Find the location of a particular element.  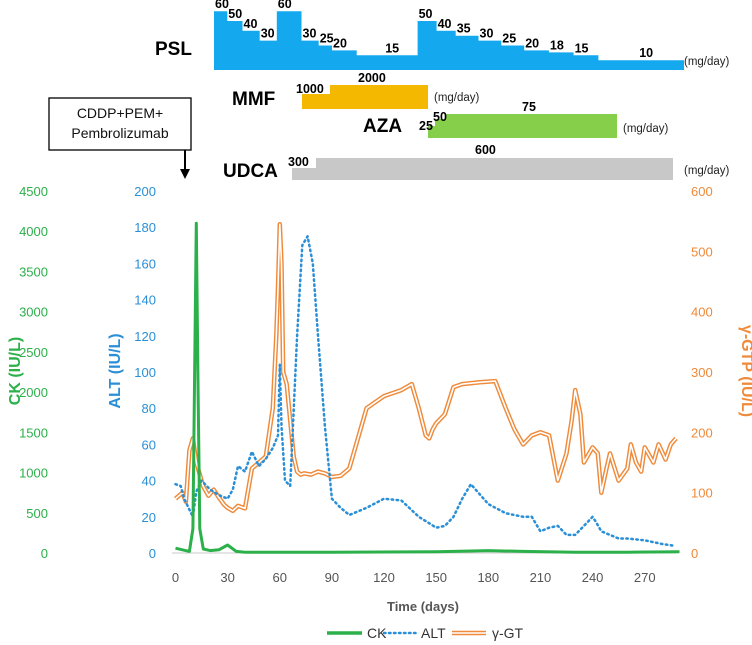

ck-tick-label: 500 is located at coordinates (37, 513).